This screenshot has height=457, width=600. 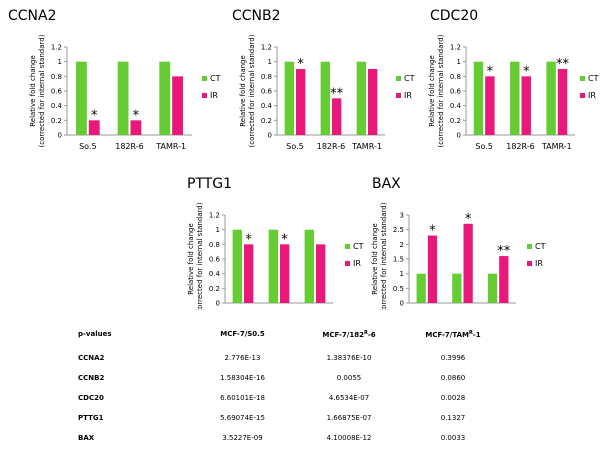 What do you see at coordinates (447, 335) in the screenshot?
I see `header-text: MCF-7/TAM` at bounding box center [447, 335].